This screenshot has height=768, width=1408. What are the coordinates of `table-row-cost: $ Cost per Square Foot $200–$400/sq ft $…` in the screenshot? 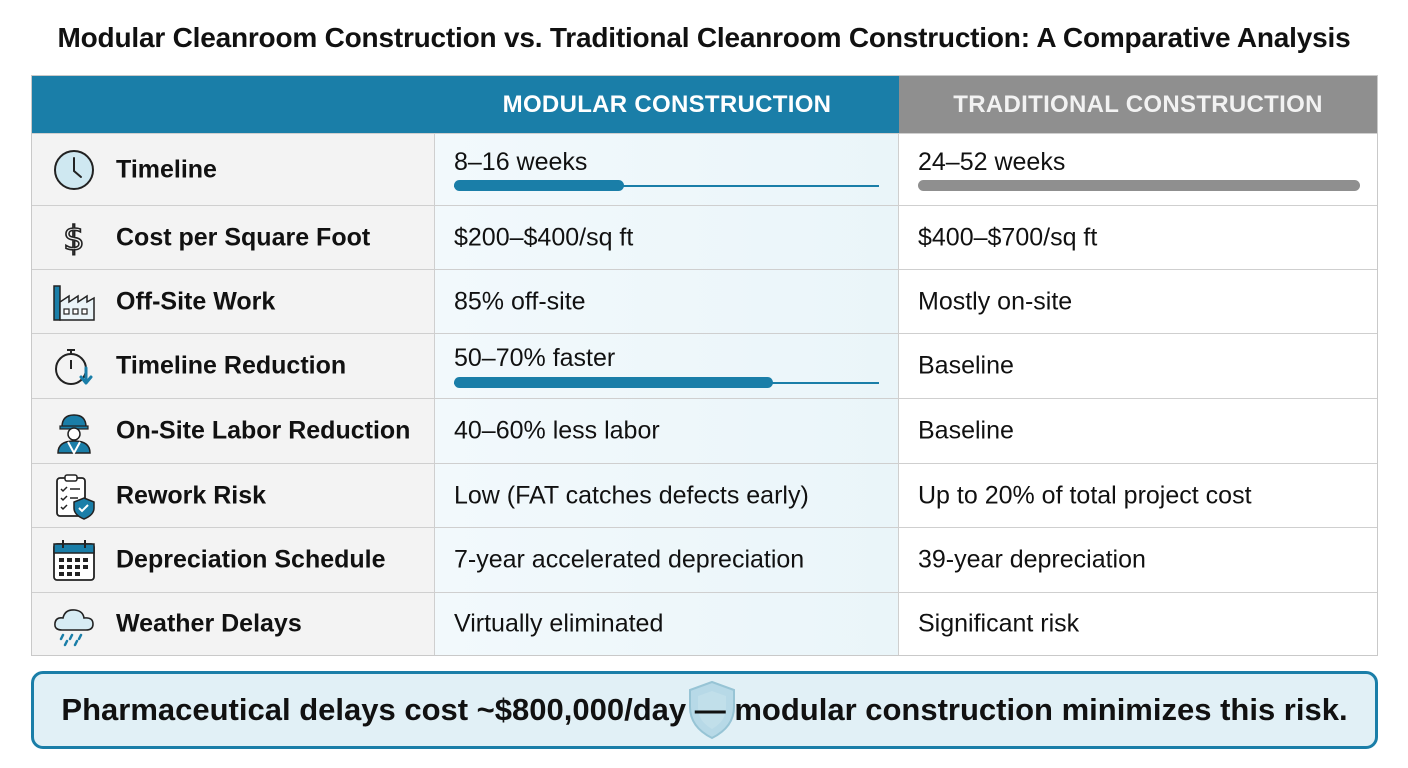 It's located at (704, 237).